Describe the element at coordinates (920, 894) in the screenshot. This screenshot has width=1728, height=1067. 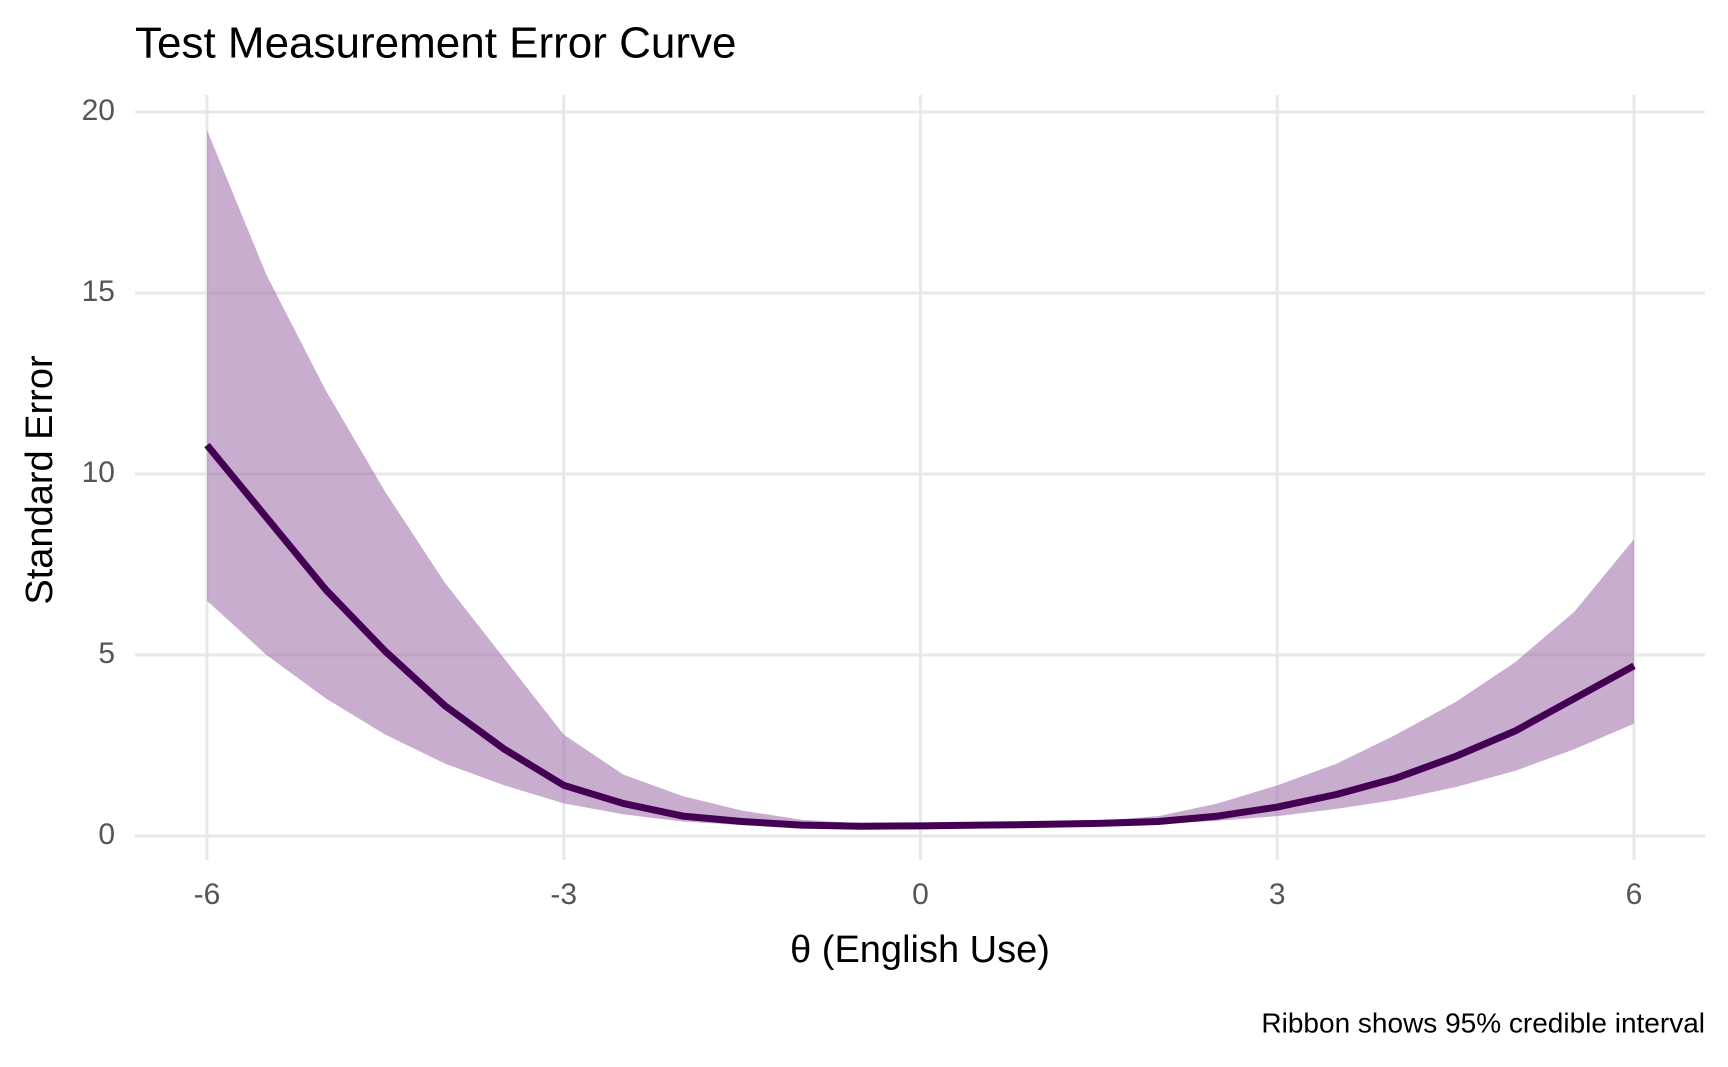
I see `x-tick-label: 0` at that location.